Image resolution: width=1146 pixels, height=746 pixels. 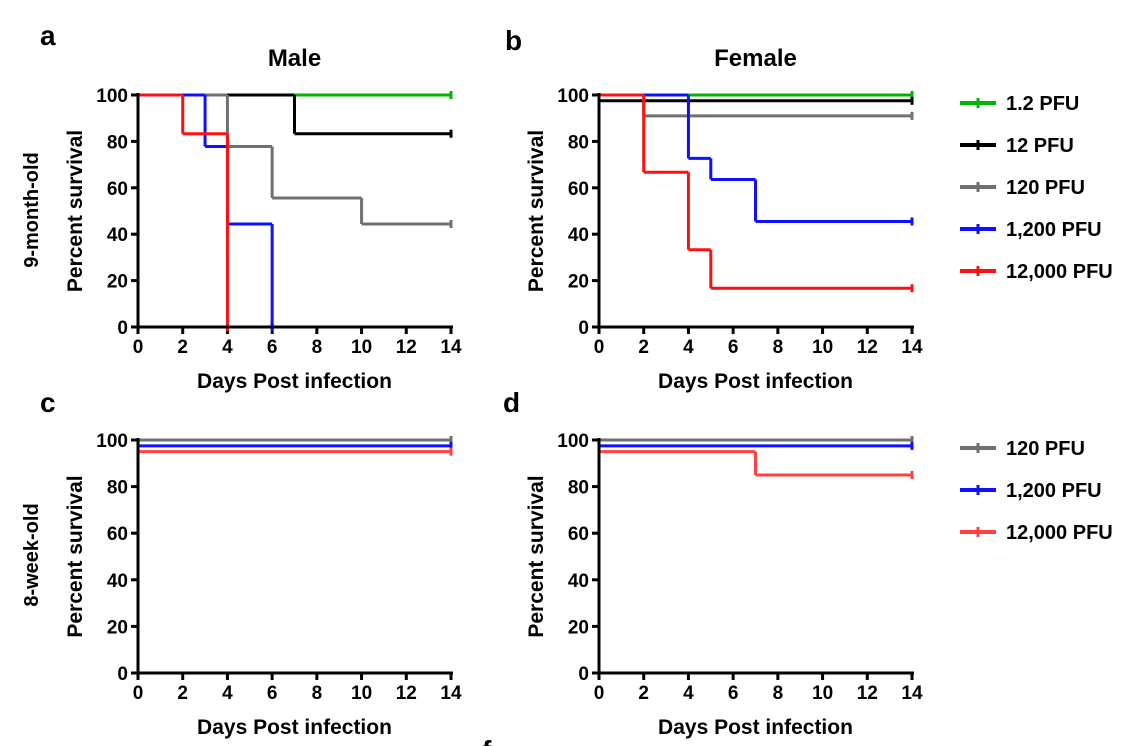 What do you see at coordinates (513, 40) in the screenshot?
I see `panel-letter: b` at bounding box center [513, 40].